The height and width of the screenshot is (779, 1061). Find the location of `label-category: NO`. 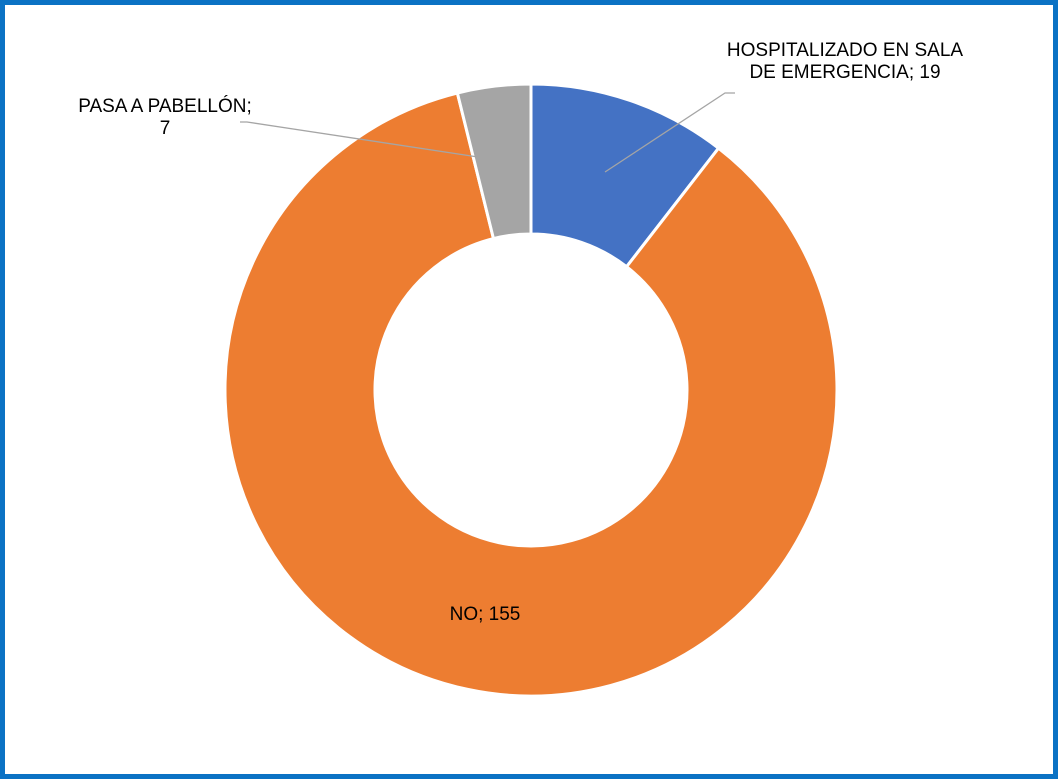

label-category: NO is located at coordinates (464, 614).